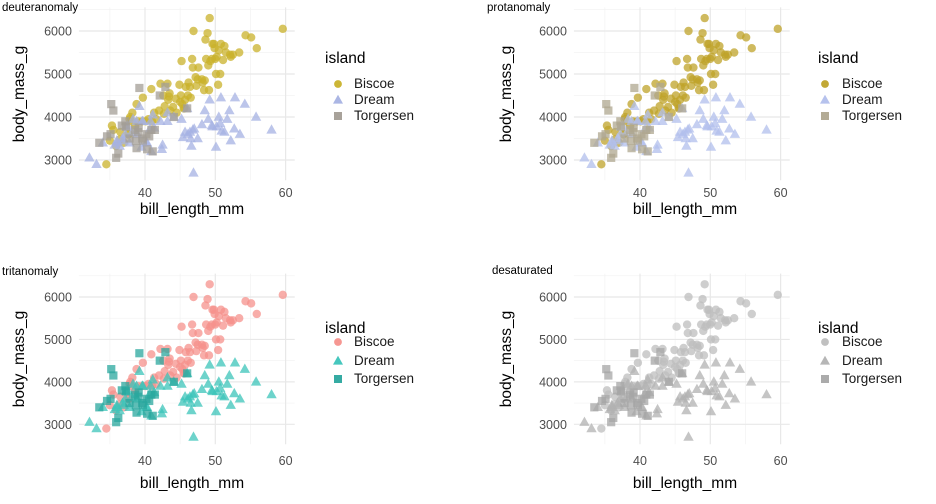 The height and width of the screenshot is (504, 936). I want to click on y-tick-label: 3000, so click(553, 161).